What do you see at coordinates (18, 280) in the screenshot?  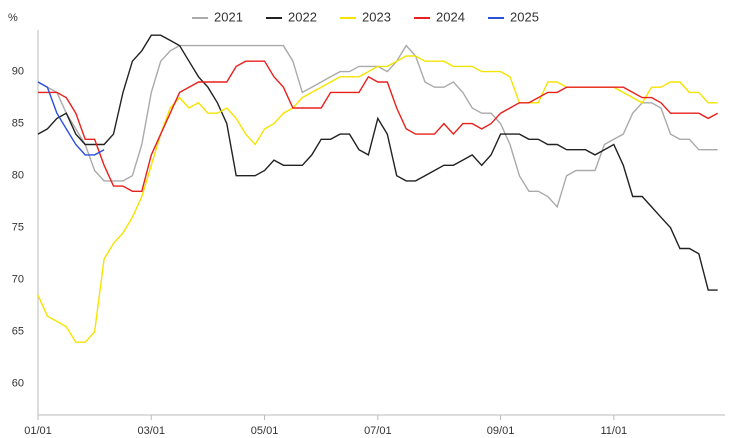 I see `y-tick-label: 70` at bounding box center [18, 280].